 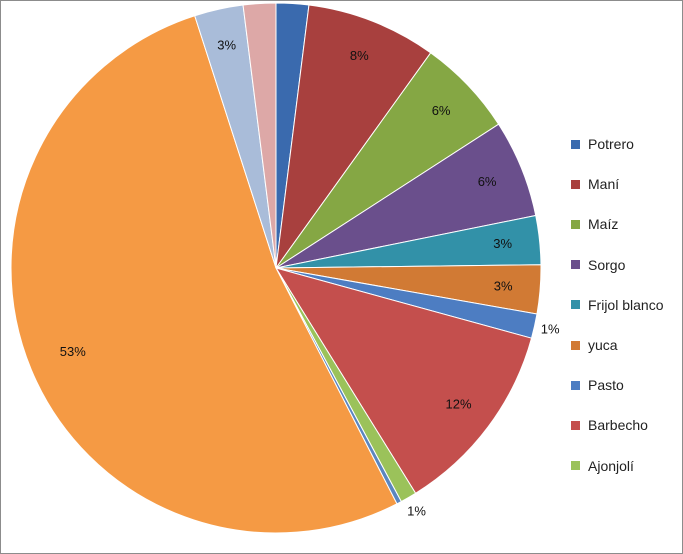 I want to click on legend-label: Pasto, so click(x=606, y=385).